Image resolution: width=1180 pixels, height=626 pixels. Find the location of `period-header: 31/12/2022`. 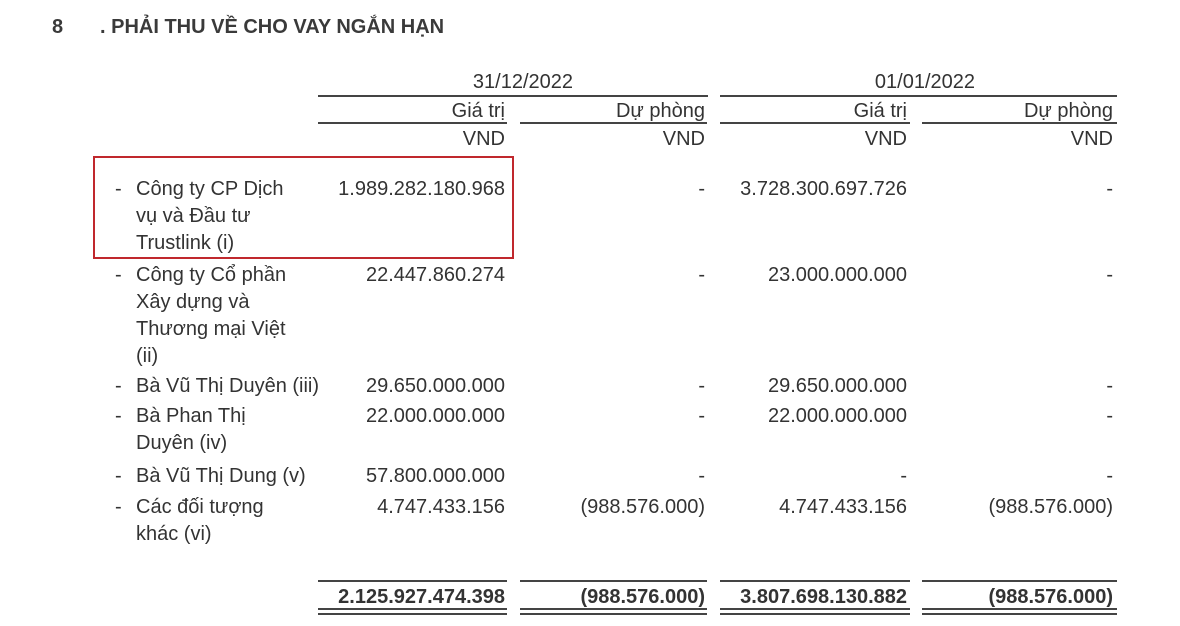

period-header: 31/12/2022 is located at coordinates (522, 82).